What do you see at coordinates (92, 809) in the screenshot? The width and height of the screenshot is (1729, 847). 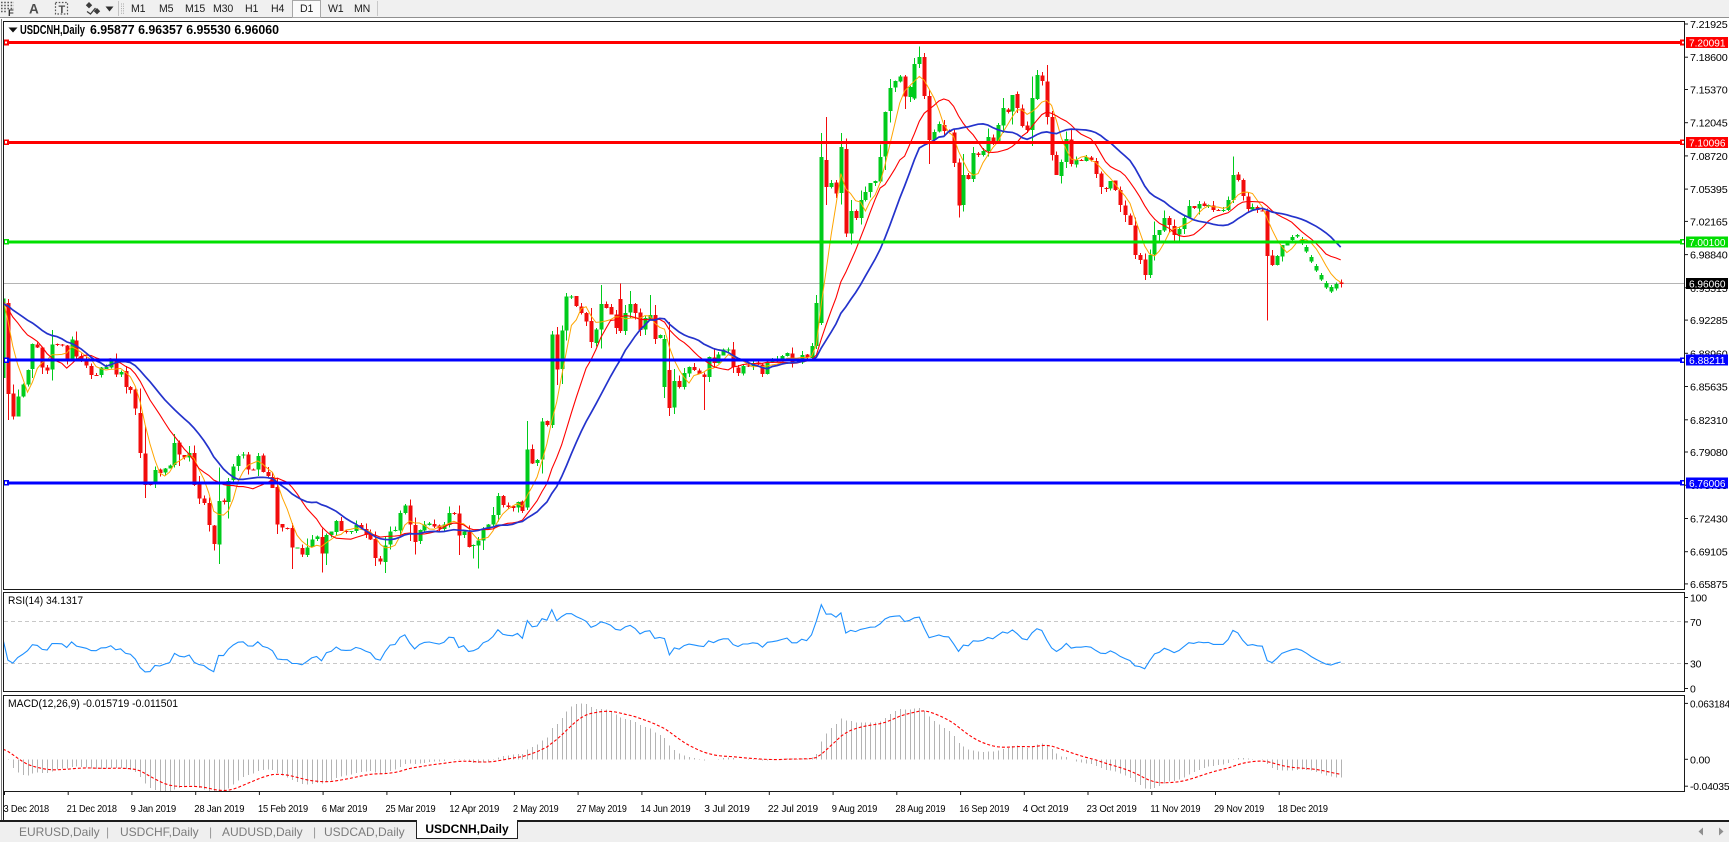 I see `svg-text: 21 Dec 2018` at bounding box center [92, 809].